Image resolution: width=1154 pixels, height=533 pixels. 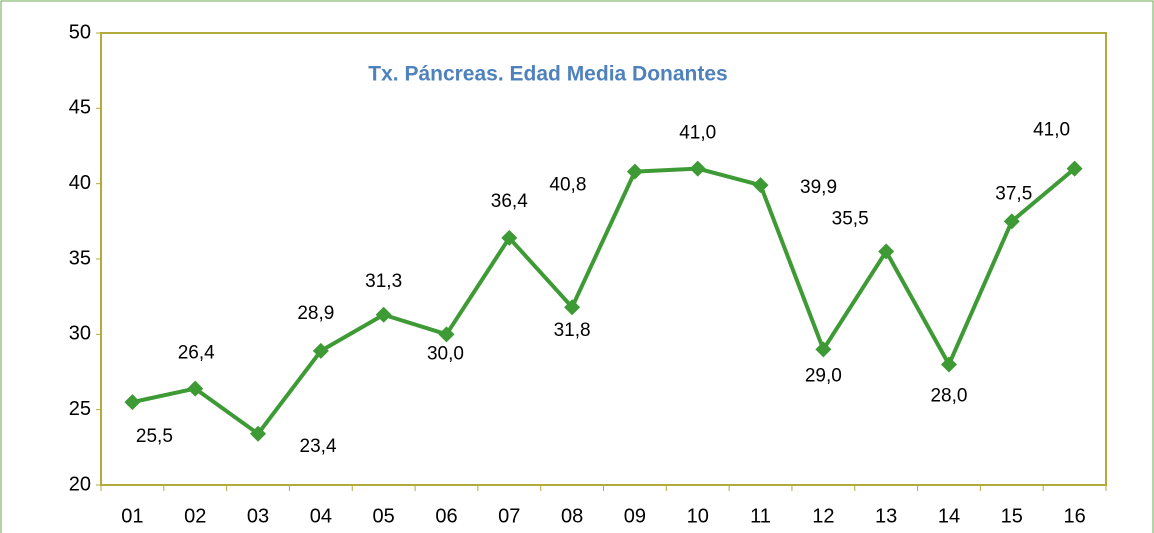 What do you see at coordinates (315, 313) in the screenshot?
I see `data-label: 28,9` at bounding box center [315, 313].